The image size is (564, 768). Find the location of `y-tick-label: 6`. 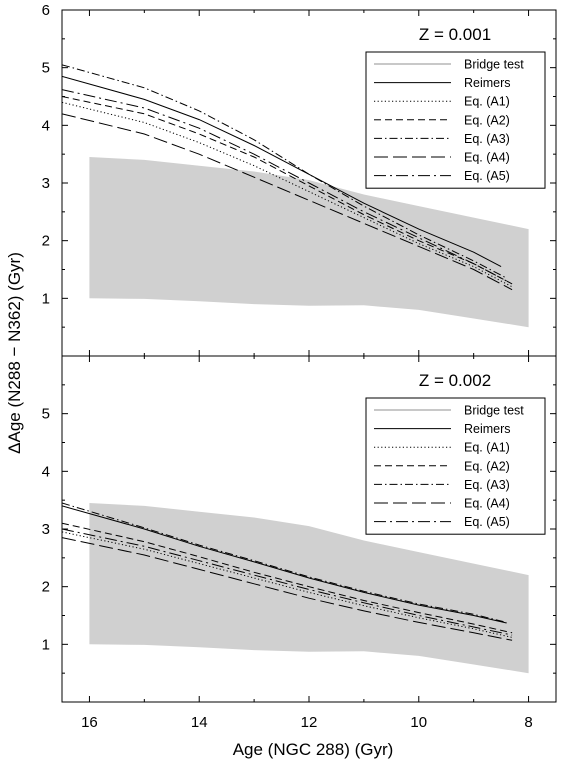

y-tick-label: 6 is located at coordinates (46, 10).